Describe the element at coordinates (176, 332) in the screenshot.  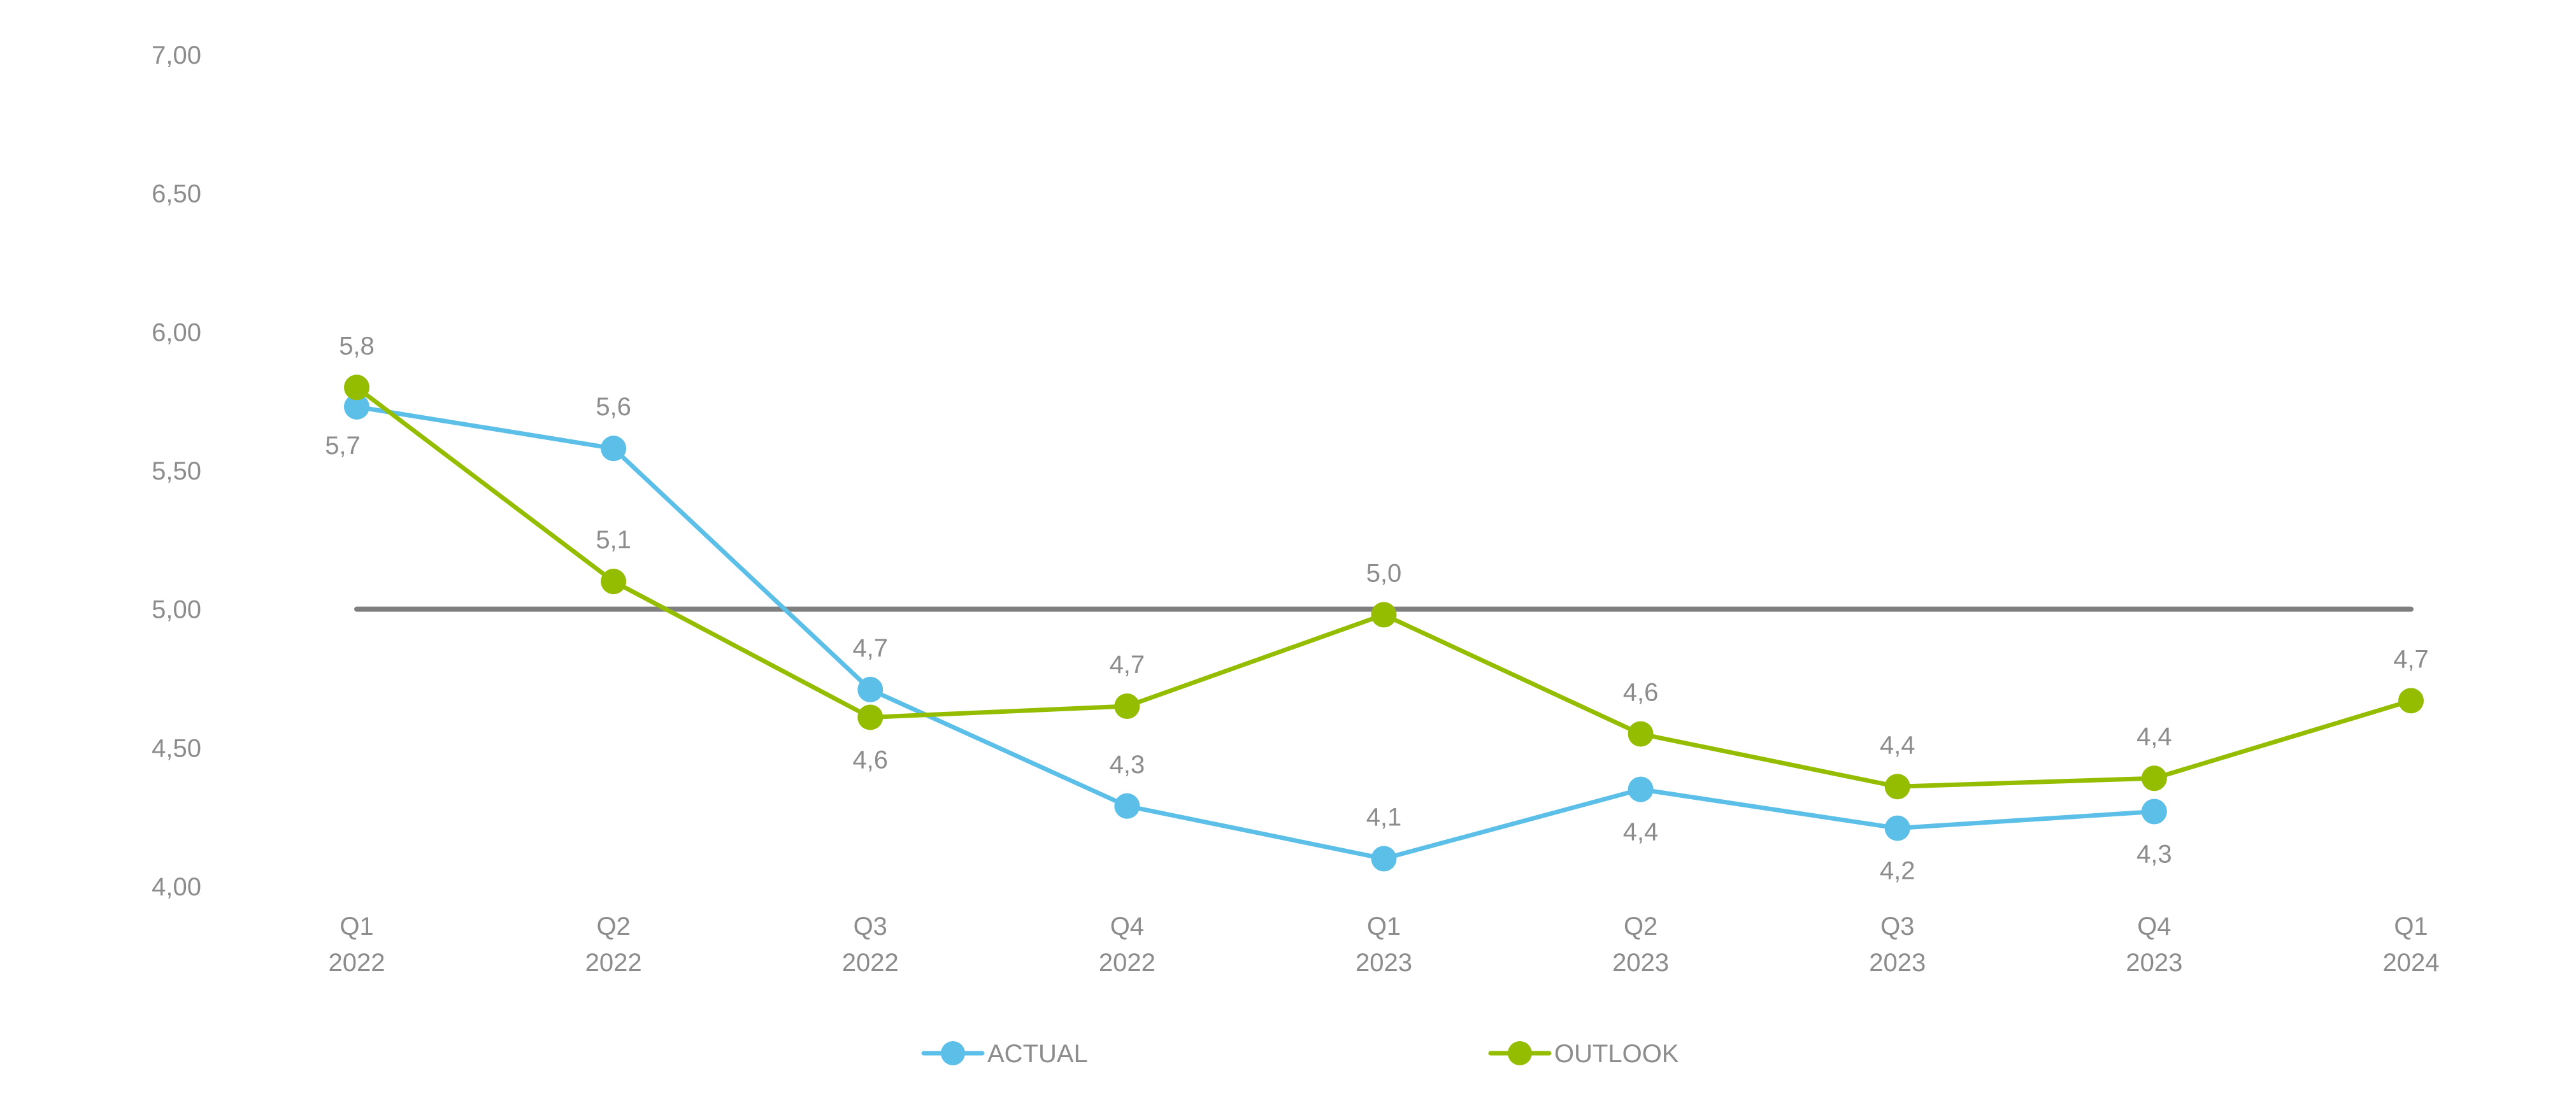
I see `y-tick-label: 6,00` at that location.